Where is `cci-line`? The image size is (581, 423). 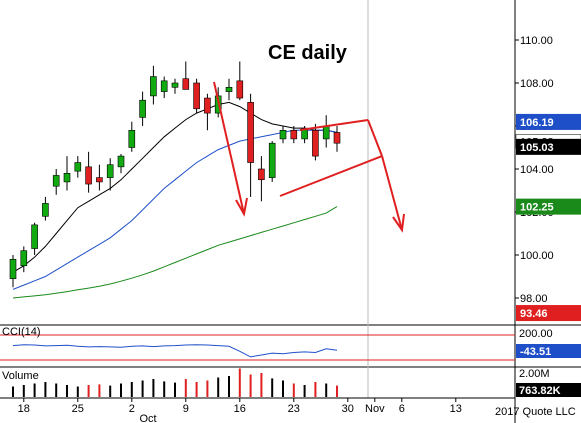 cci-line is located at coordinates (175, 351).